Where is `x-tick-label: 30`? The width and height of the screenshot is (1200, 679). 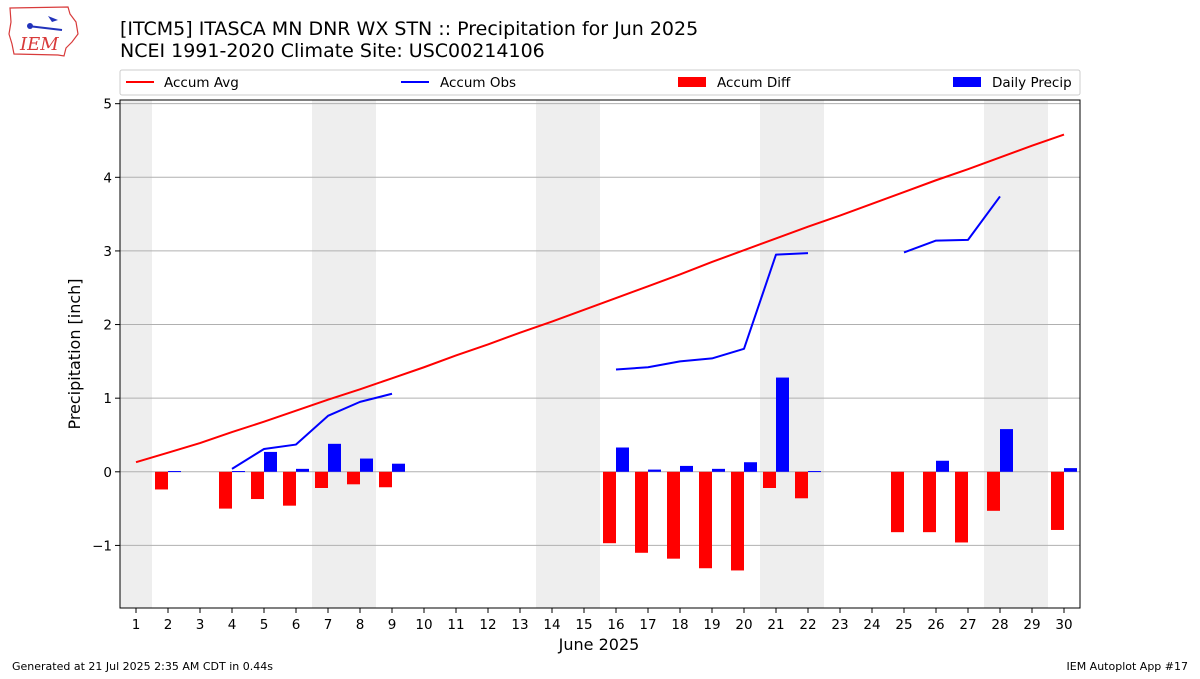
x-tick-label: 30 is located at coordinates (1063, 625).